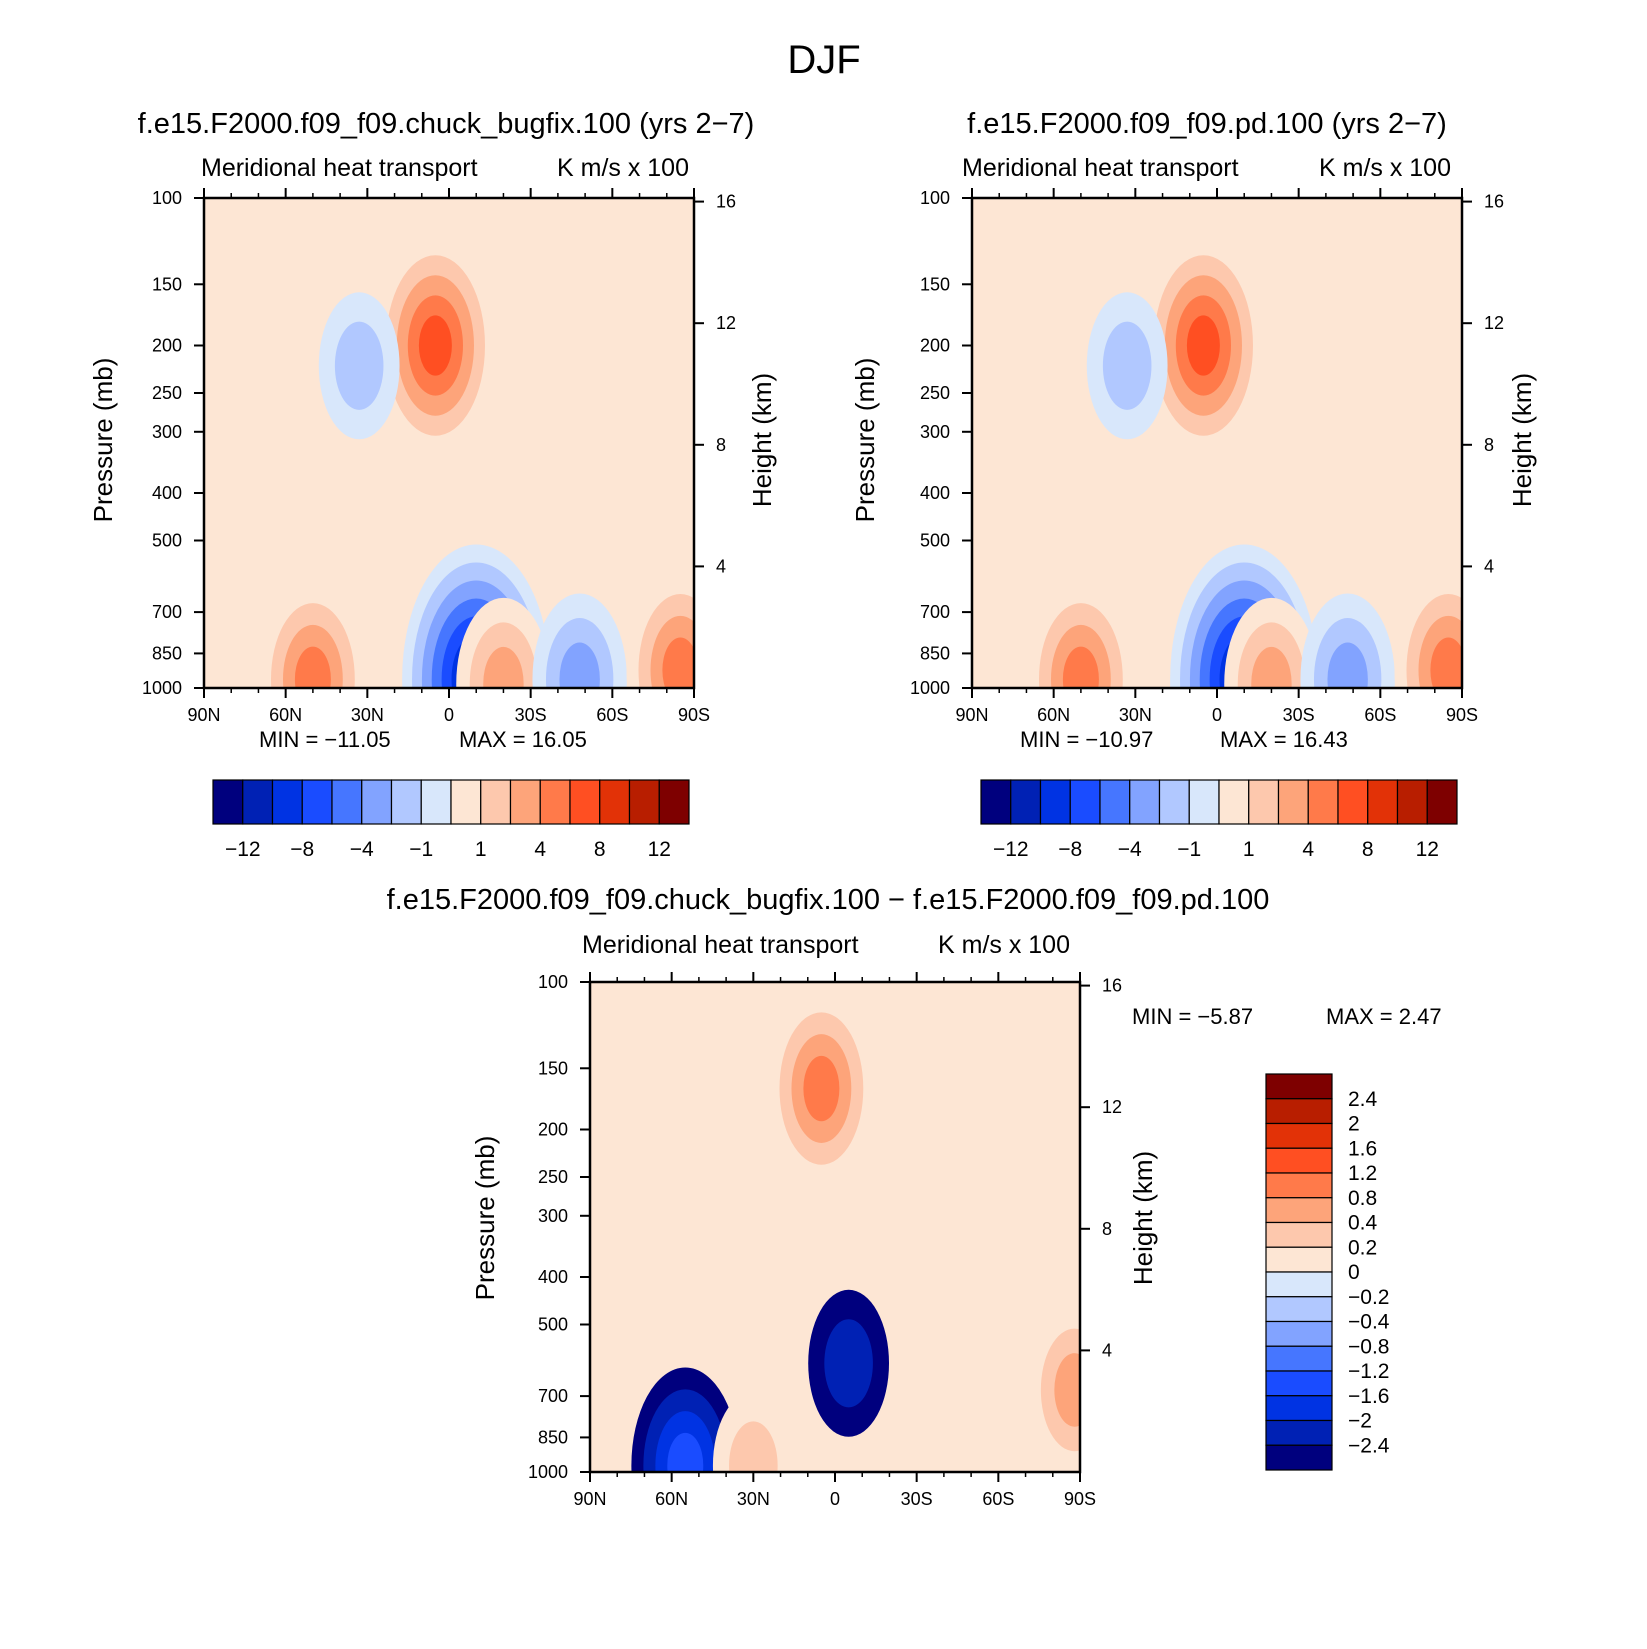 This screenshot has width=1647, height=1649. What do you see at coordinates (1354, 1124) in the screenshot?
I see `panel-diff-colorbar-label: 2` at bounding box center [1354, 1124].